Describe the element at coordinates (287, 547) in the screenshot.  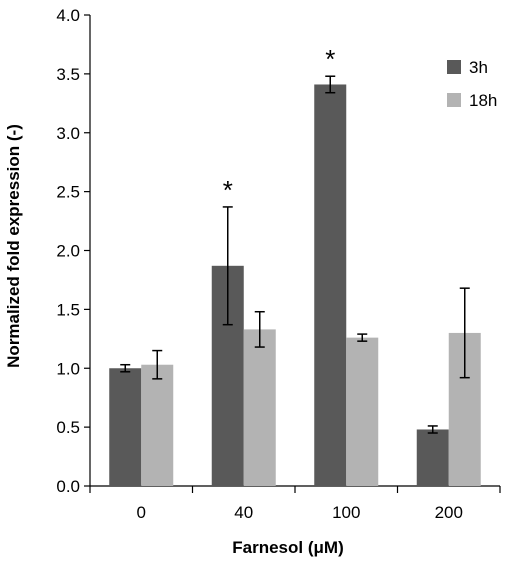
I see `x-axis-title: Farnesol (μM)` at that location.